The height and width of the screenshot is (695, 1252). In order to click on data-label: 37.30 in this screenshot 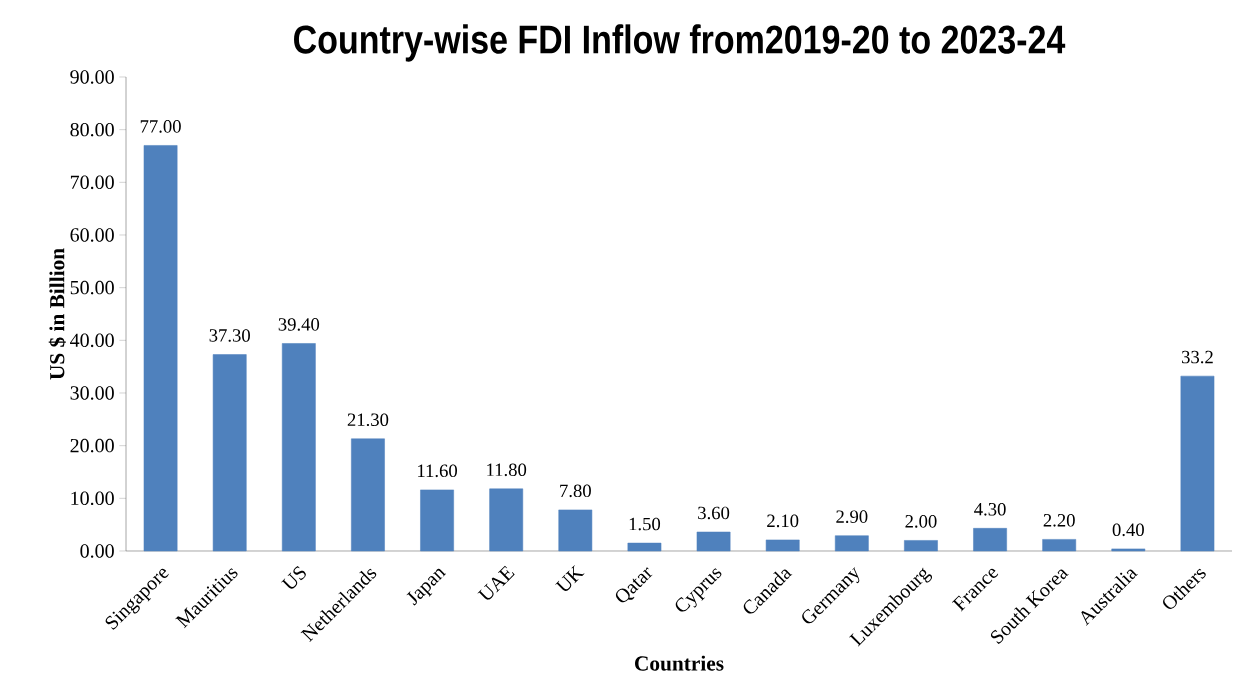, I will do `click(229, 335)`.